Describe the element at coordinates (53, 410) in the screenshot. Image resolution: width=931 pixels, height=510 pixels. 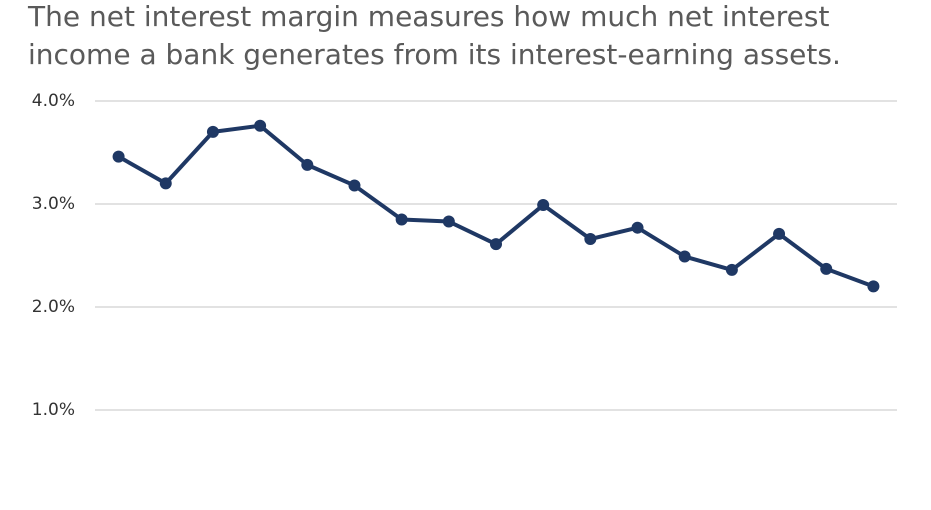
I see `y-tick-label: 1.0%` at that location.